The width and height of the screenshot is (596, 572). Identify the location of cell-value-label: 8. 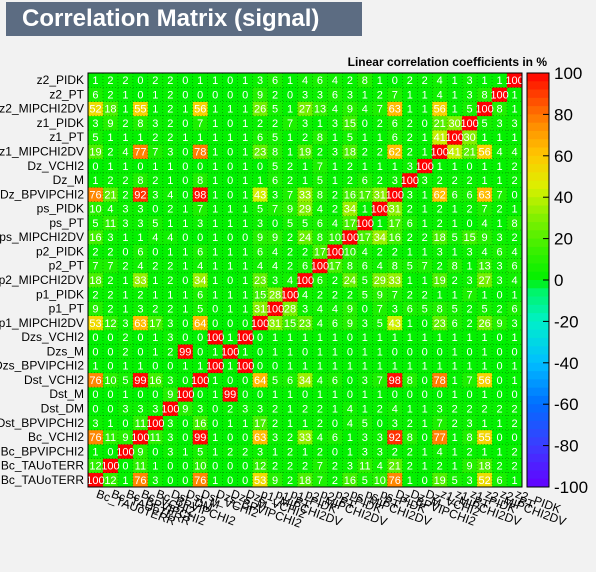
(320, 195).